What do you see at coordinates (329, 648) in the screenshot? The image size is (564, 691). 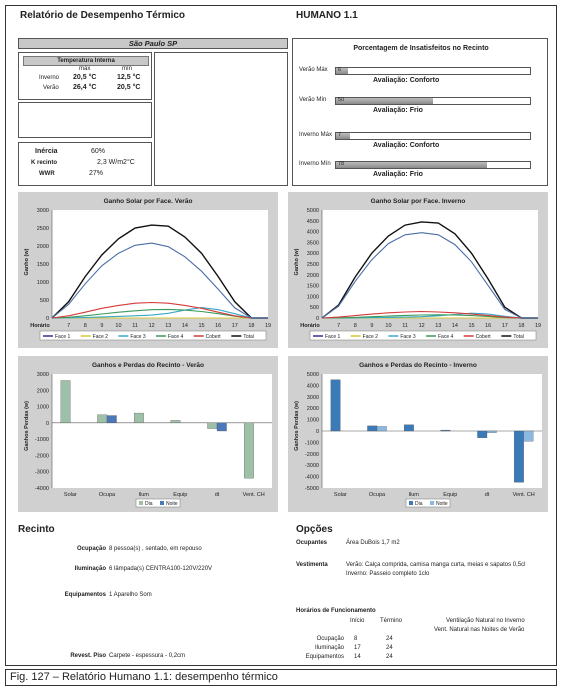 I see `horario-label: Iluminação` at bounding box center [329, 648].